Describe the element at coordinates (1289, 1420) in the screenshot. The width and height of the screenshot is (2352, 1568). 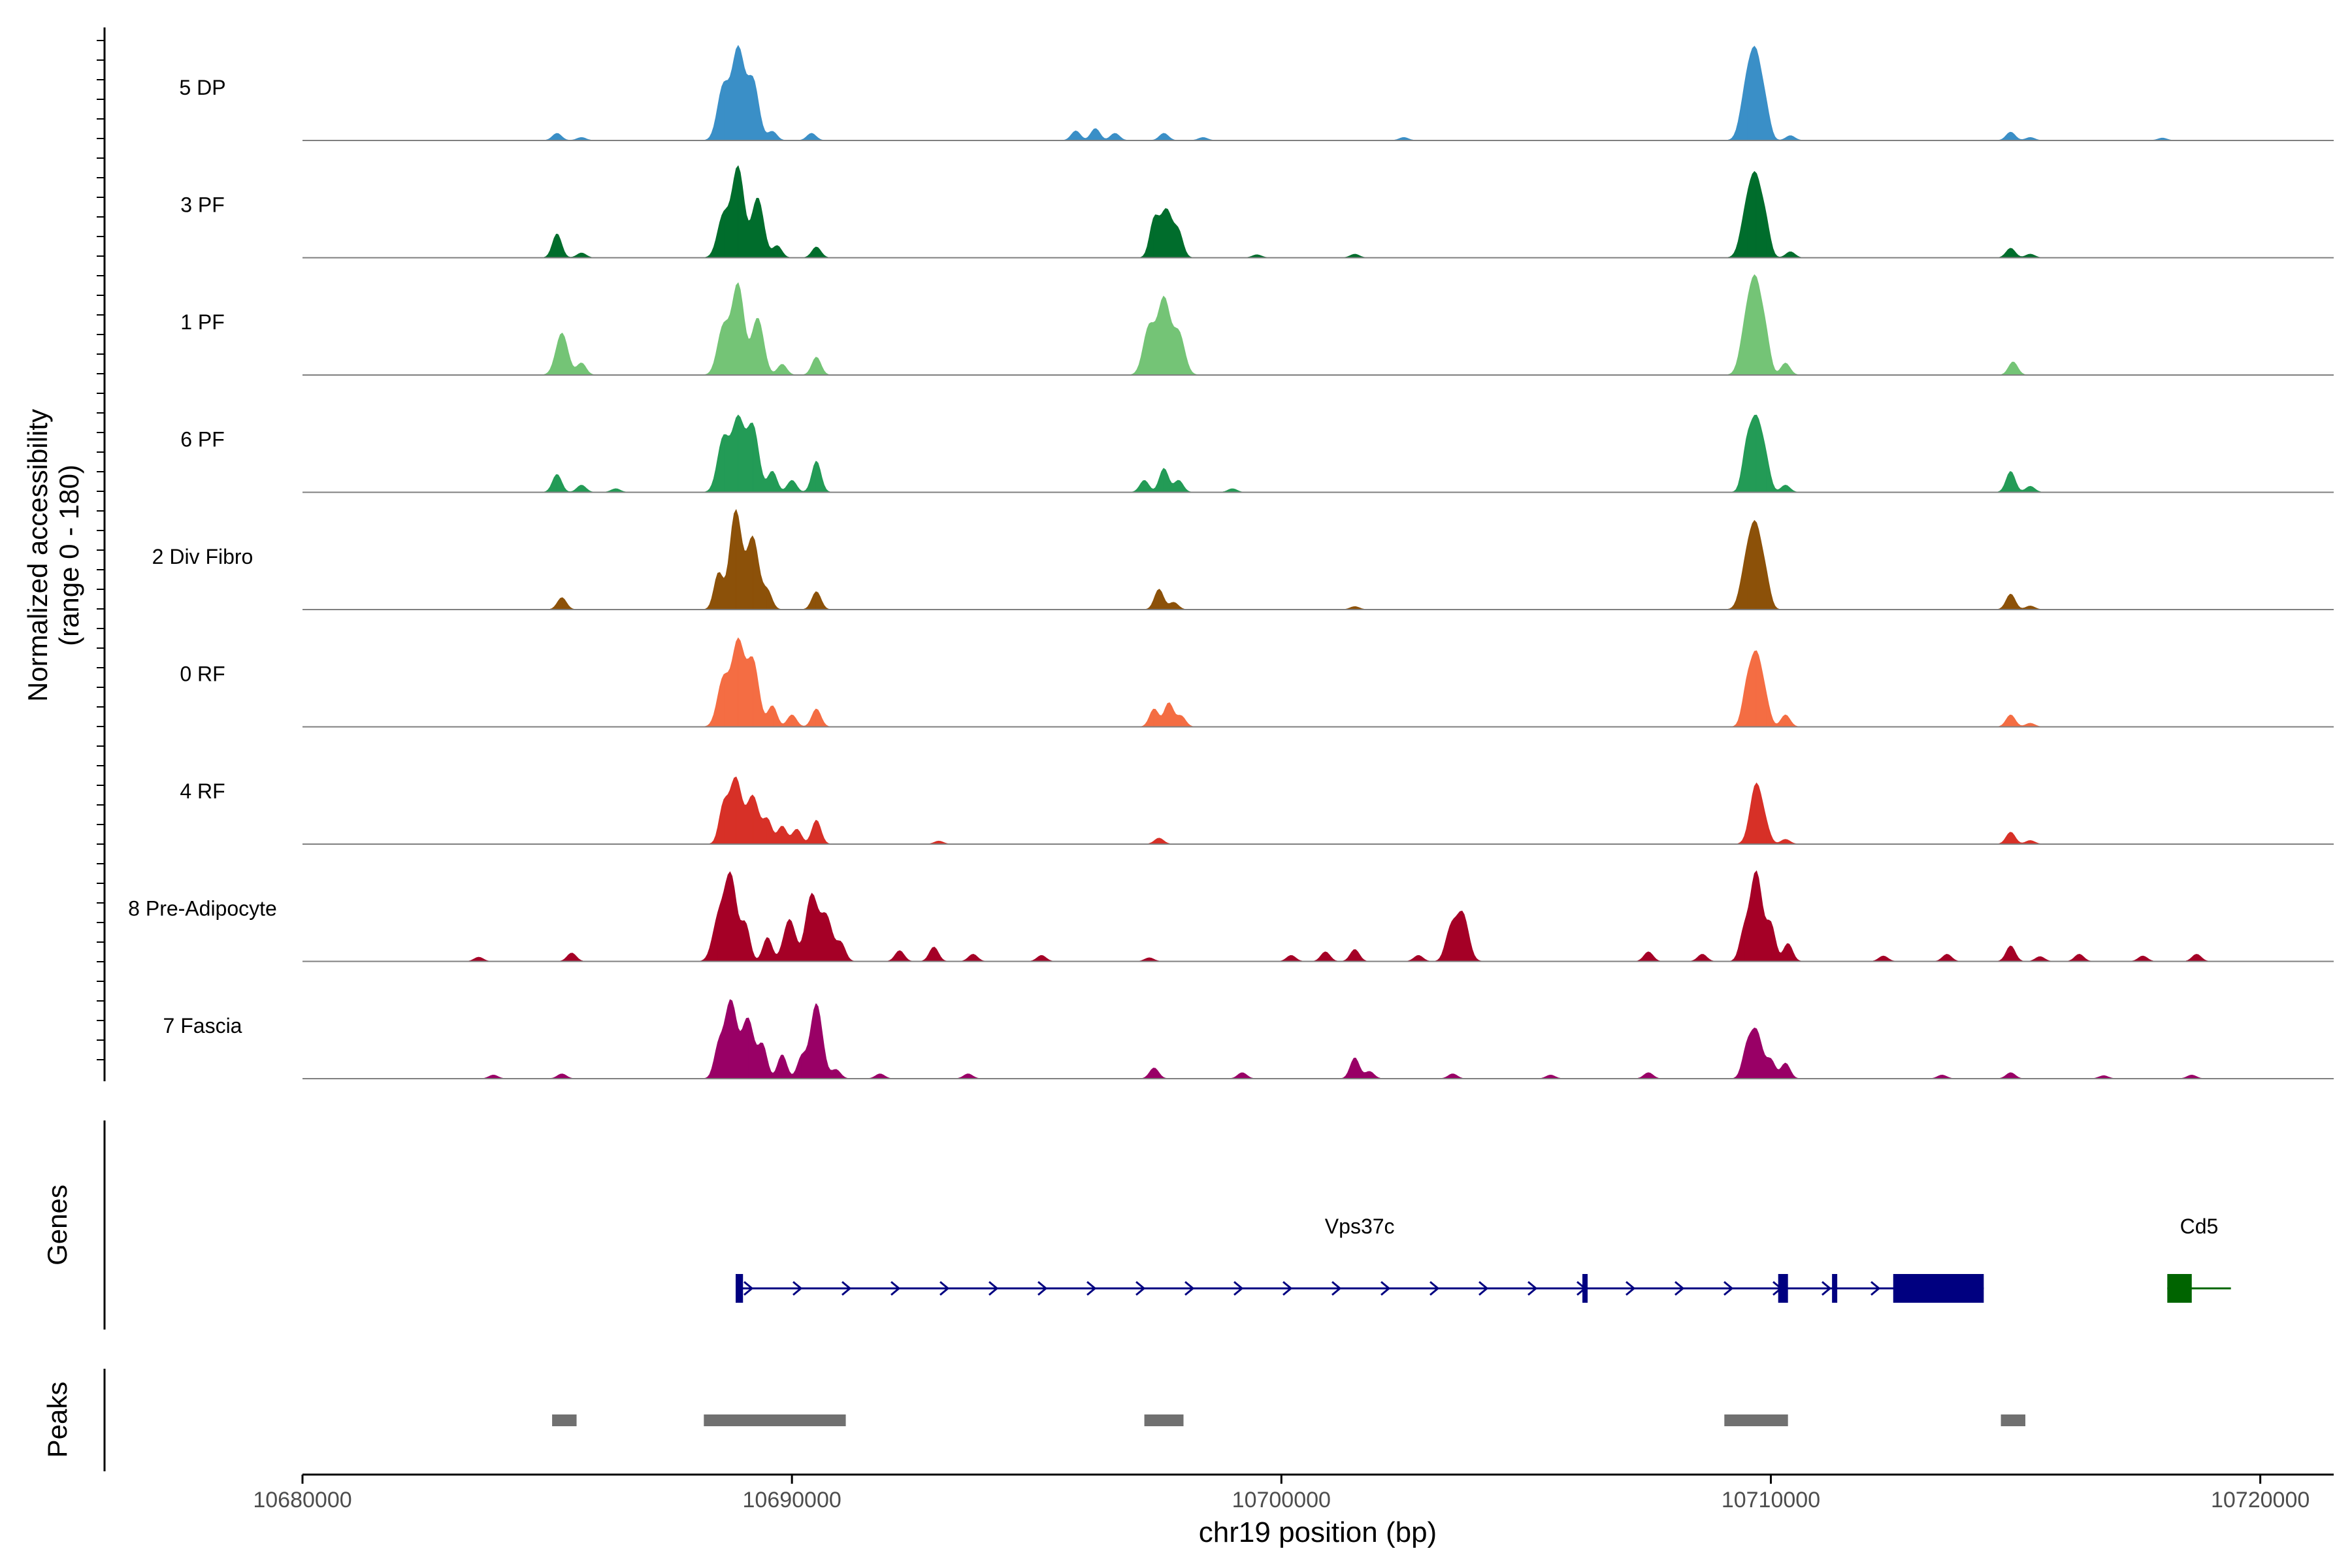
I see `peak-track` at that location.